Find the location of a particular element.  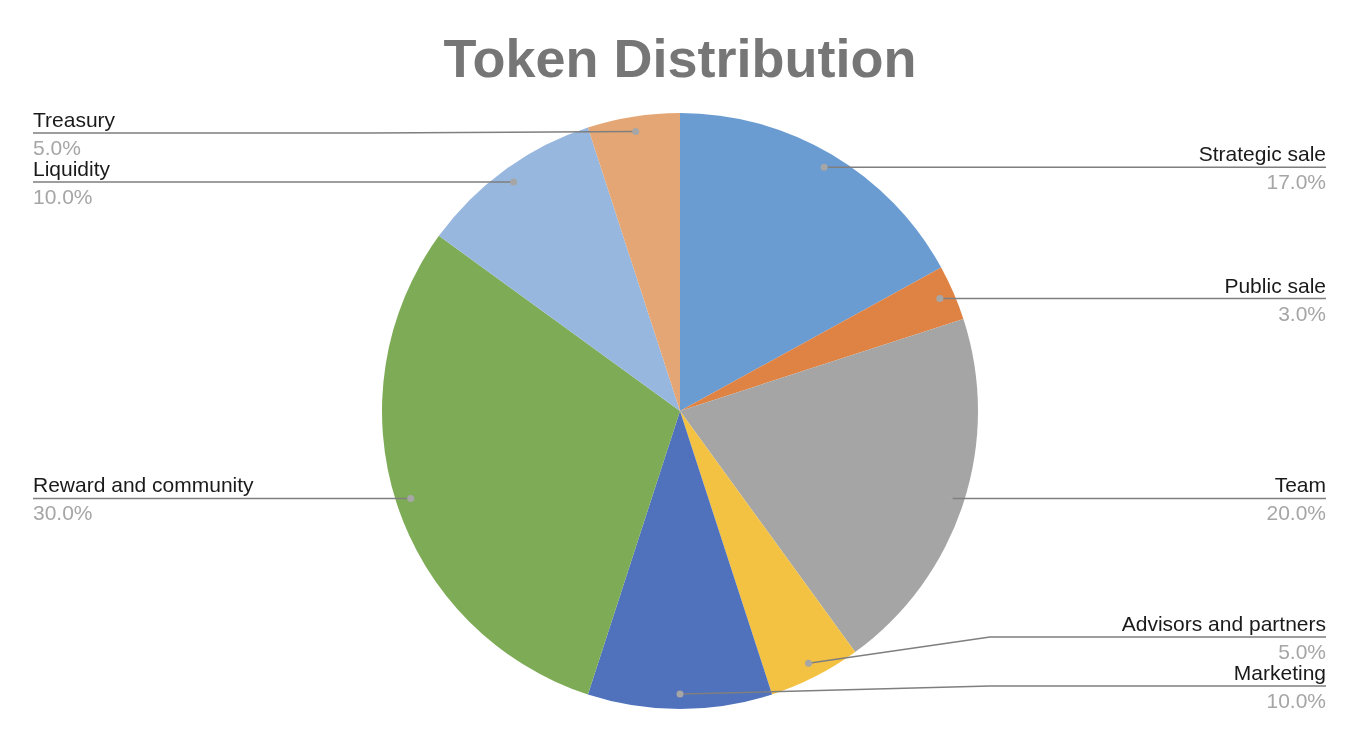

slice-label: Treasury is located at coordinates (74, 119).